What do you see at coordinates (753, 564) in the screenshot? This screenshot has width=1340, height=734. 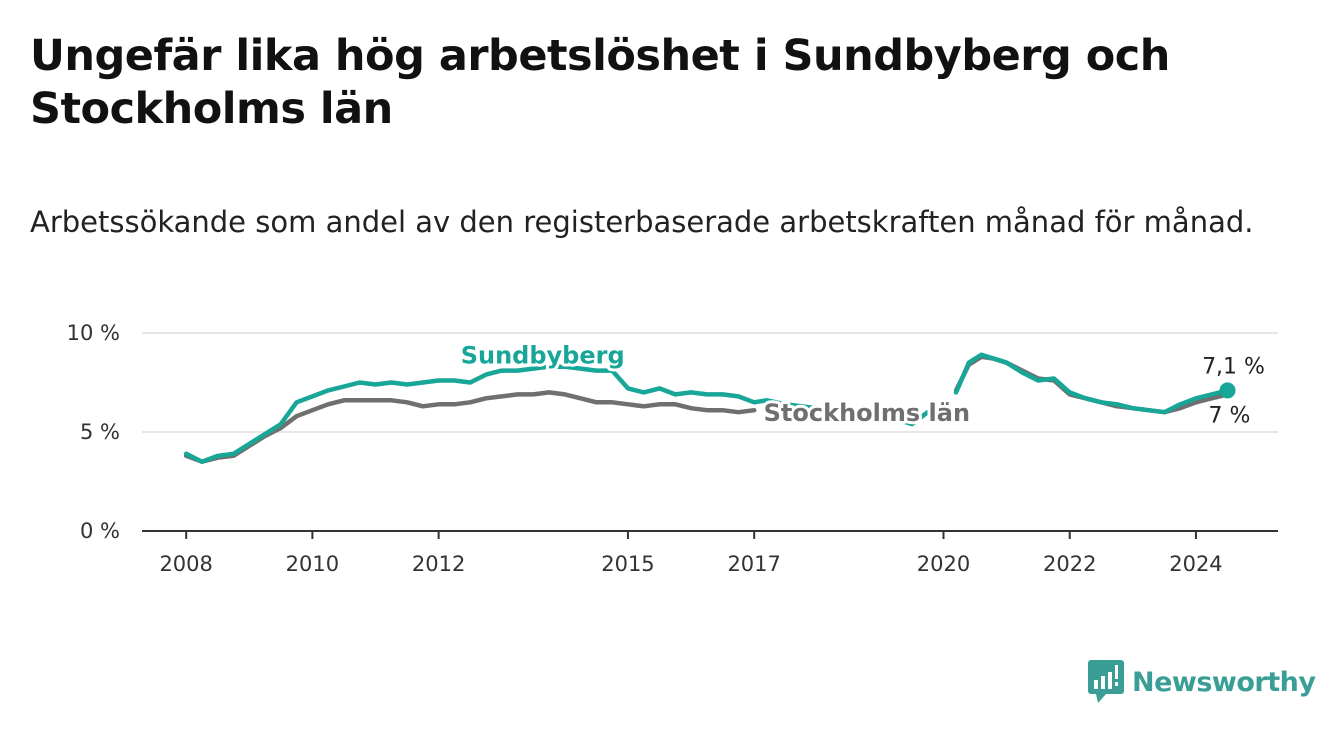 I see `x-tick-label: 2017` at bounding box center [753, 564].